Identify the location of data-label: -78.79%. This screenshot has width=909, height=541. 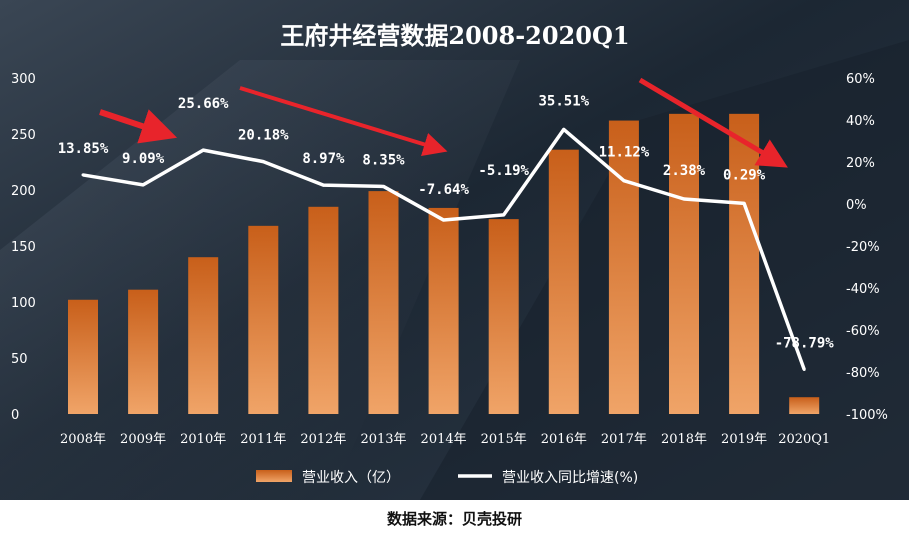
(805, 343).